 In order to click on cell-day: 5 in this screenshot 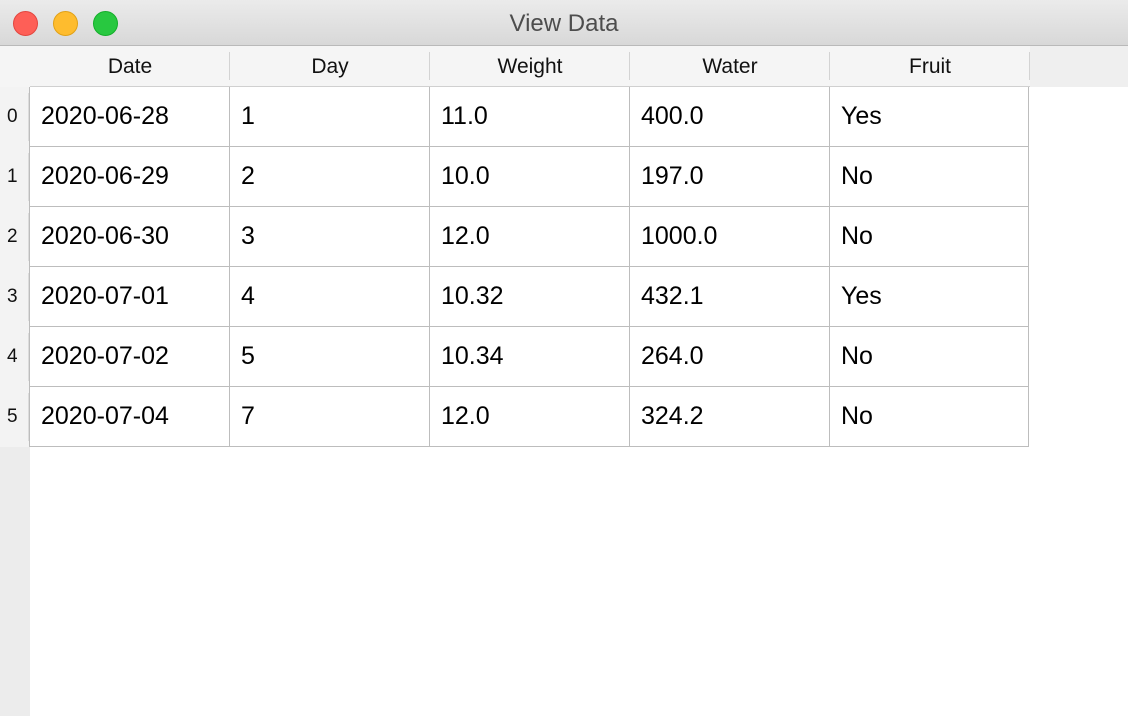, I will do `click(330, 357)`.